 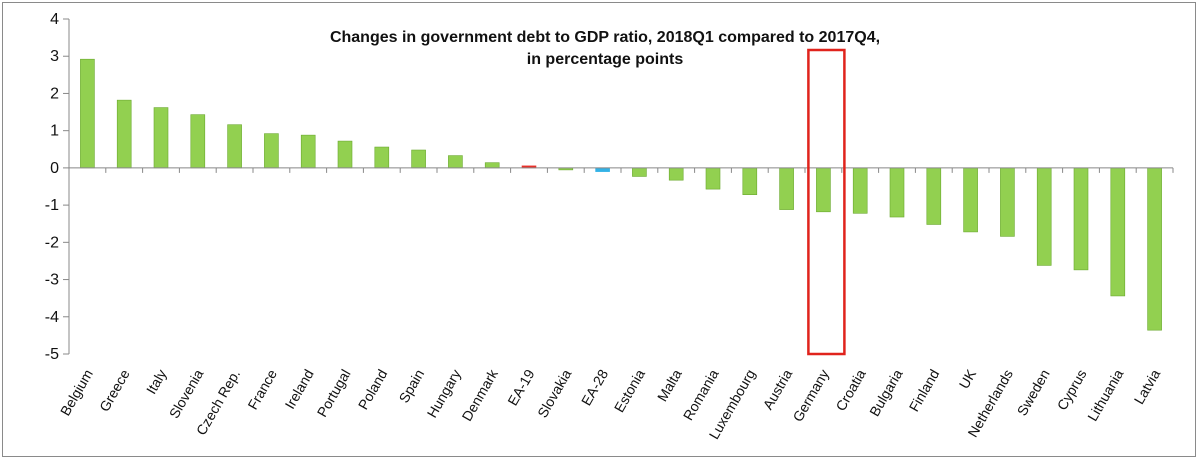 What do you see at coordinates (373, 390) in the screenshot?
I see `category-label: Poland` at bounding box center [373, 390].